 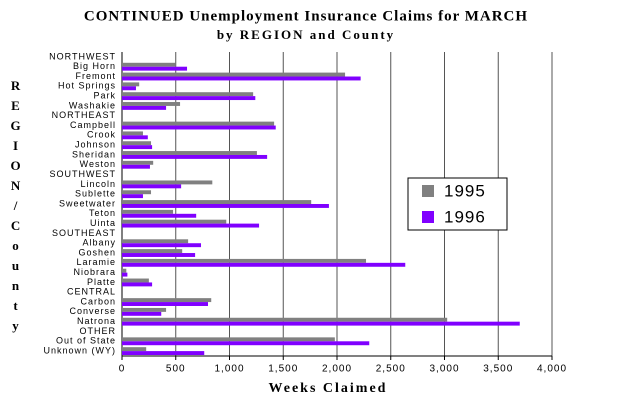 What do you see at coordinates (122, 369) in the screenshot?
I see `x-tick-label: 0` at bounding box center [122, 369].